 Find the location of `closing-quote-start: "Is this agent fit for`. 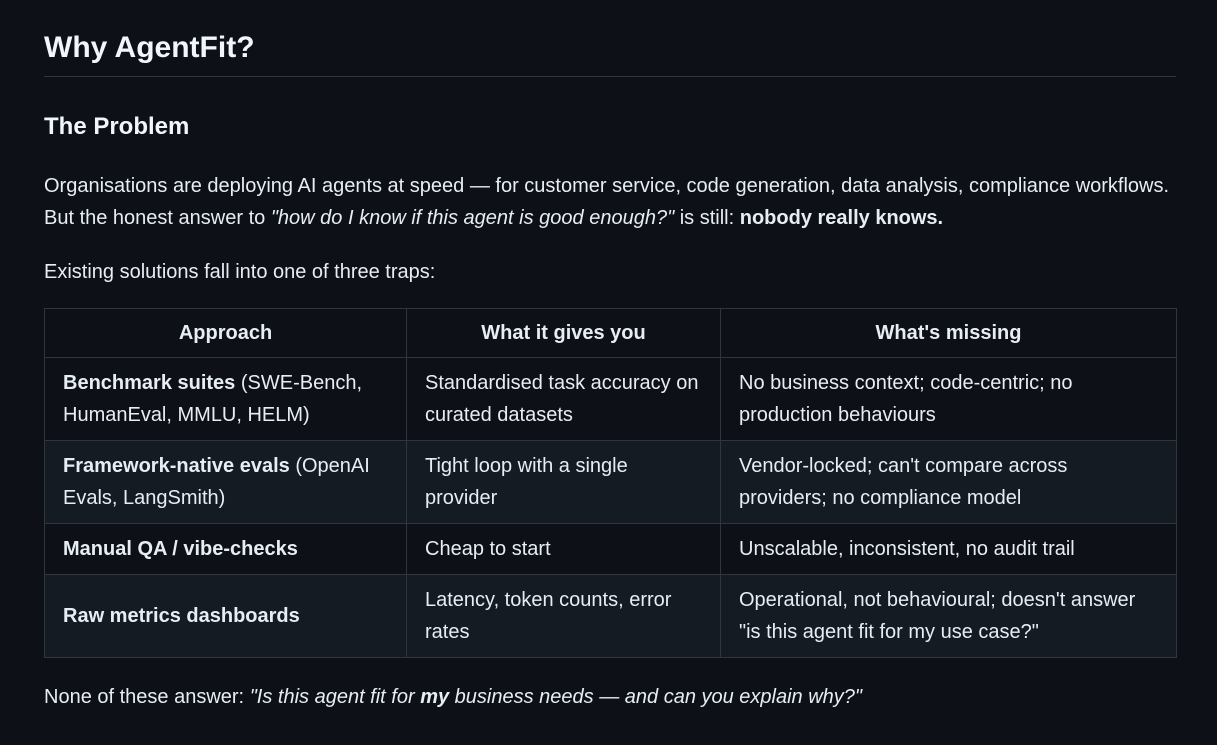

closing-quote-start: "Is this agent fit for is located at coordinates (335, 697).